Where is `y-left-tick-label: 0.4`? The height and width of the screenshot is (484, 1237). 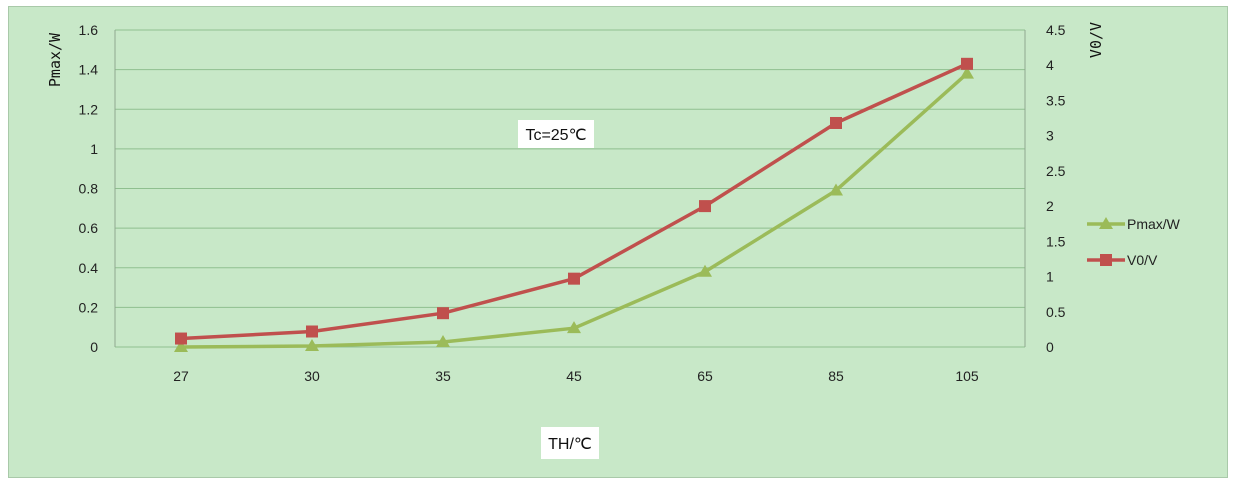 y-left-tick-label: 0.4 is located at coordinates (89, 268).